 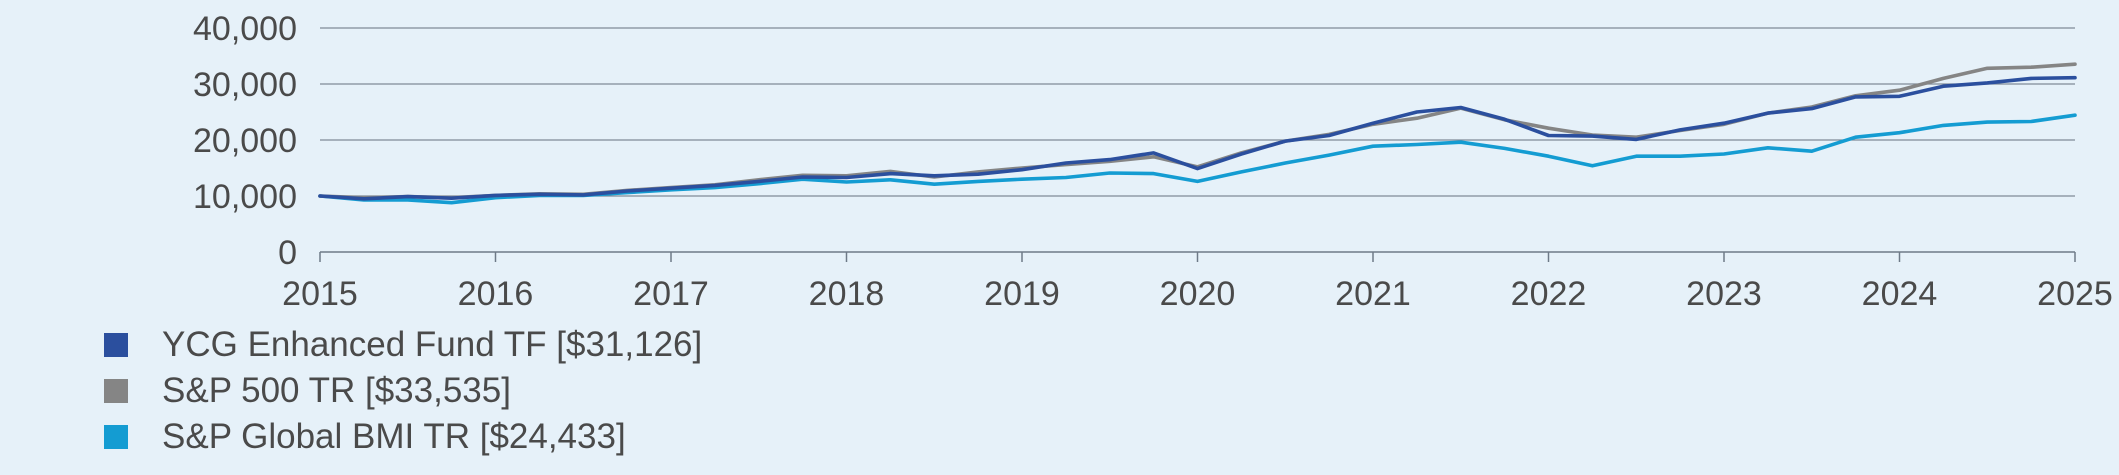 What do you see at coordinates (245, 29) in the screenshot?
I see `y-tick-label: 40,000` at bounding box center [245, 29].